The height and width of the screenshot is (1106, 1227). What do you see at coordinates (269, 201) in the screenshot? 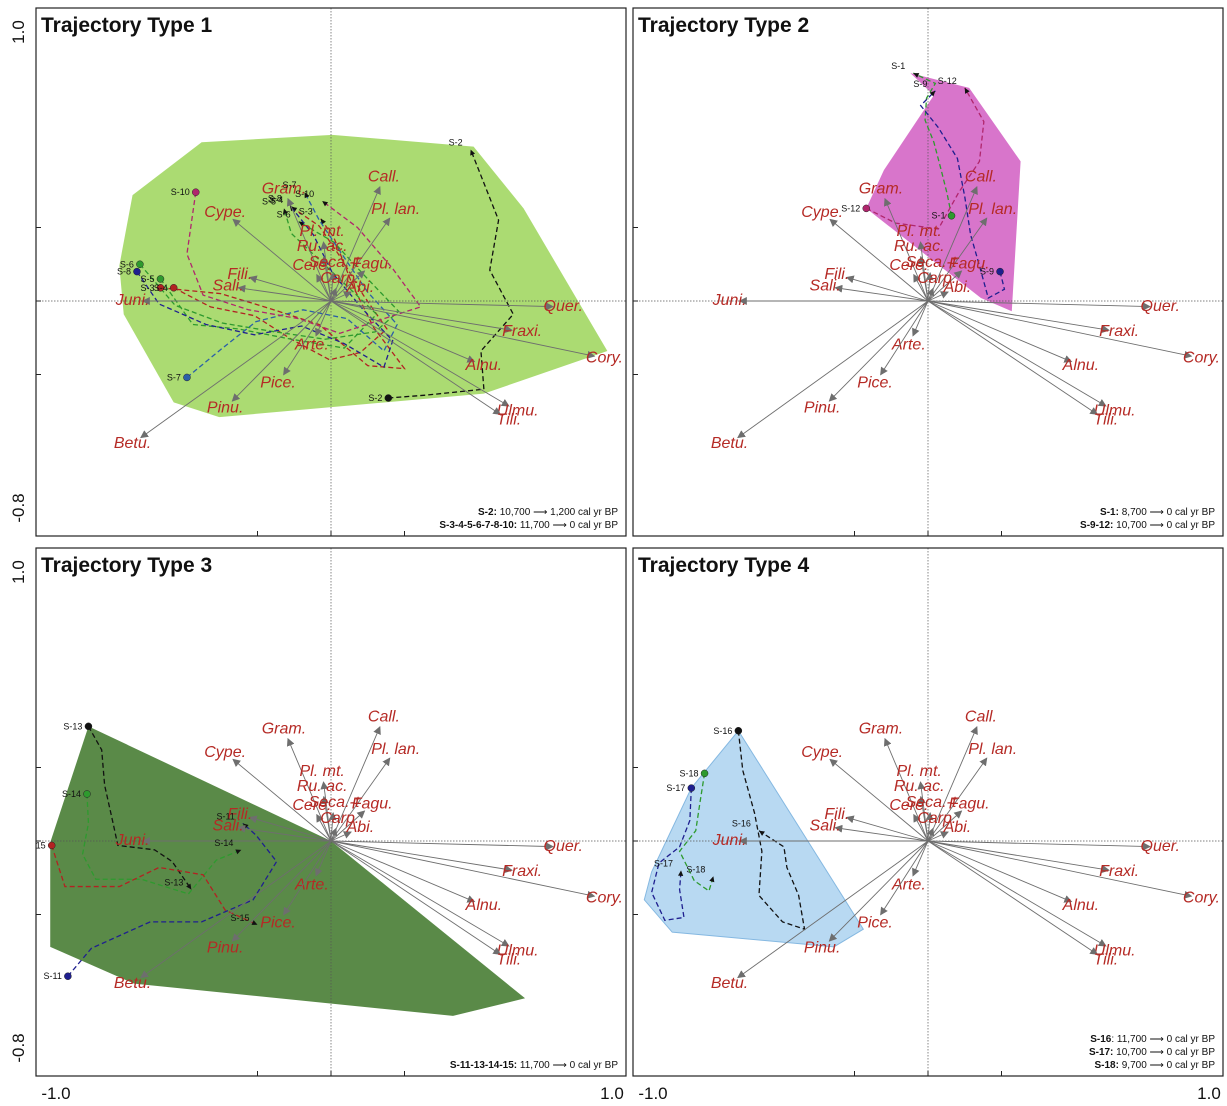
I see `site-end-label-s-5: S-5` at bounding box center [269, 201].